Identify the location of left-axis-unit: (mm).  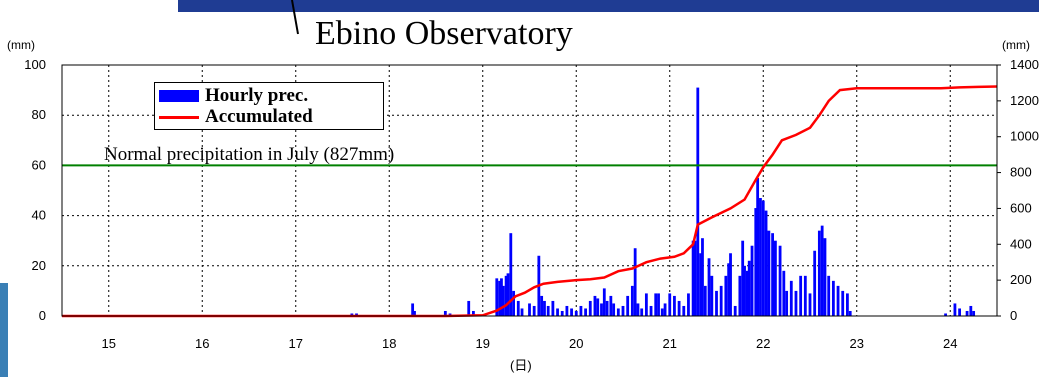
(21, 45).